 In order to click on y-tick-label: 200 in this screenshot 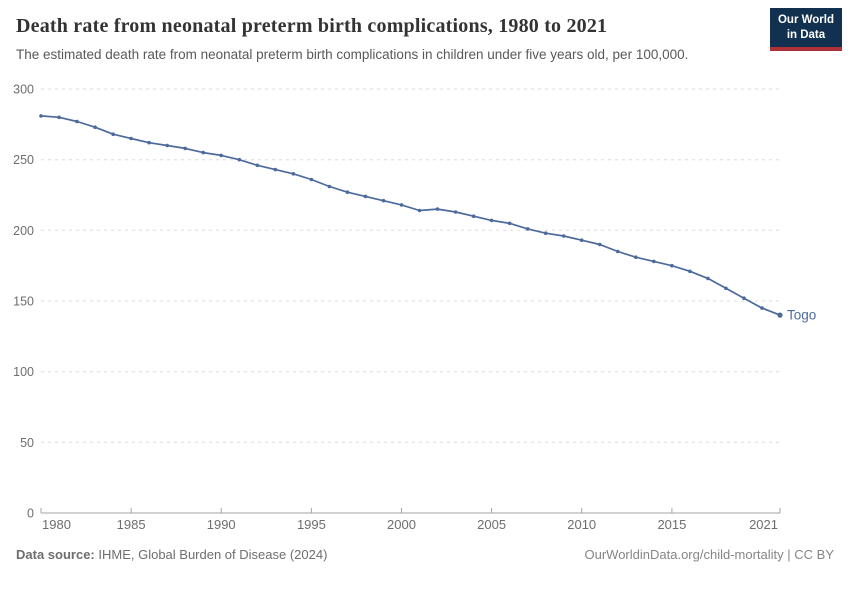, I will do `click(23, 231)`.